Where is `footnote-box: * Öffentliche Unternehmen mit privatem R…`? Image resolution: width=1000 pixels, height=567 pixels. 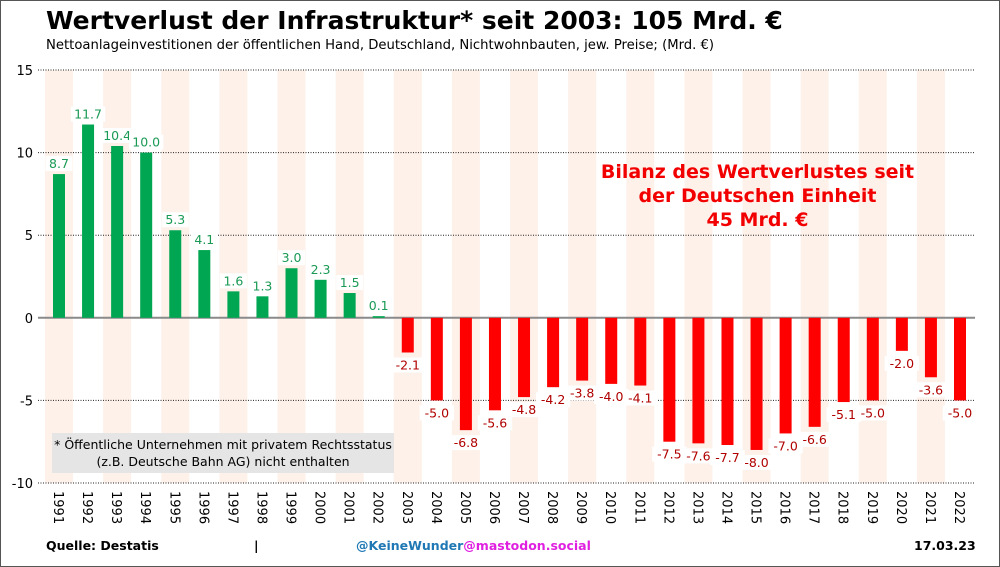 footnote-box: * Öffentliche Unternehmen mit privatem R… is located at coordinates (223, 453).